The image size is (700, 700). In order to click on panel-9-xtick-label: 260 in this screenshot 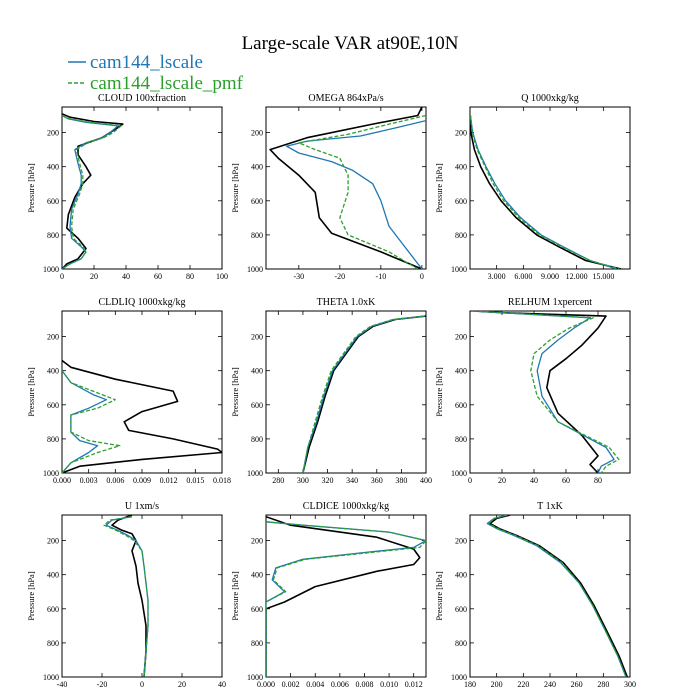, I will do `click(577, 684)`.